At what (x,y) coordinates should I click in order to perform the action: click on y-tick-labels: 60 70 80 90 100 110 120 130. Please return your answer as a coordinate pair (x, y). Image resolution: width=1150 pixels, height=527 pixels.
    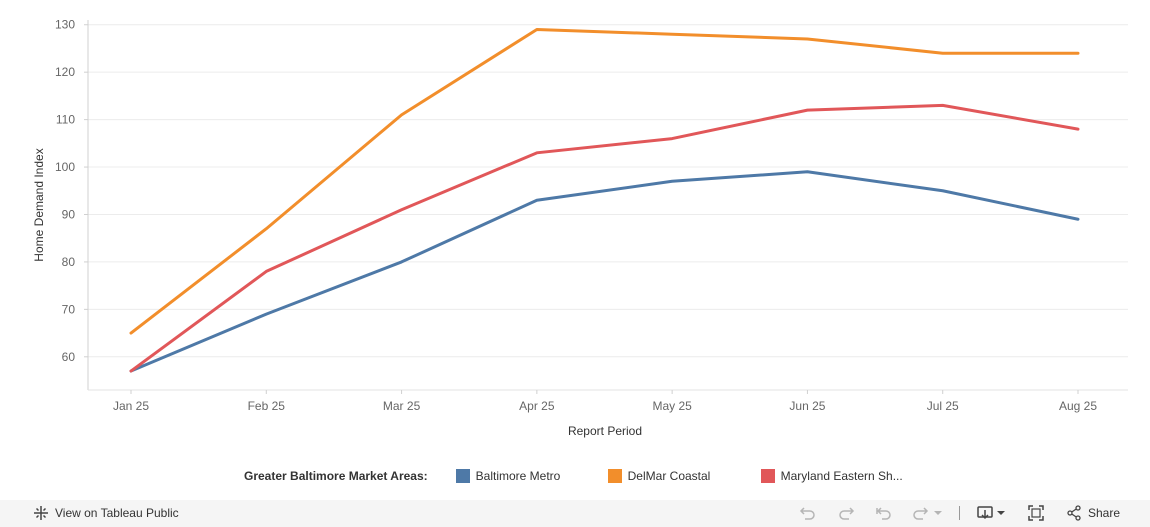
    Looking at the image, I should click on (65, 191).